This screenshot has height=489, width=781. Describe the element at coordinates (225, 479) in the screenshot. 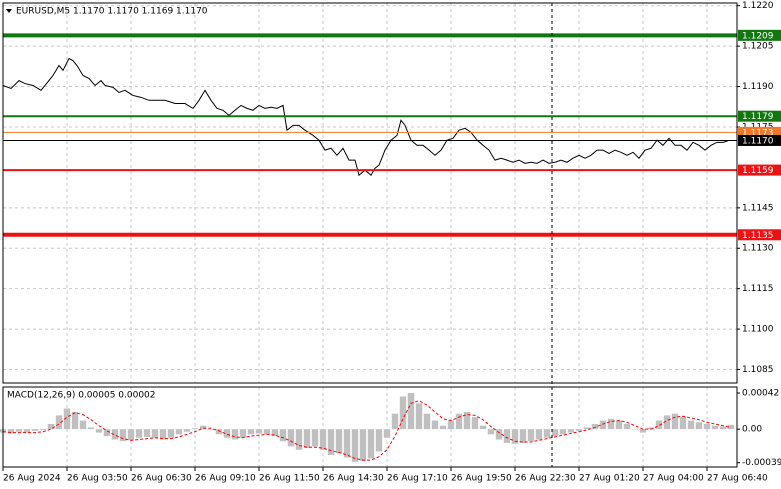

I see `x-tick-label: 26 Aug 09:10` at that location.